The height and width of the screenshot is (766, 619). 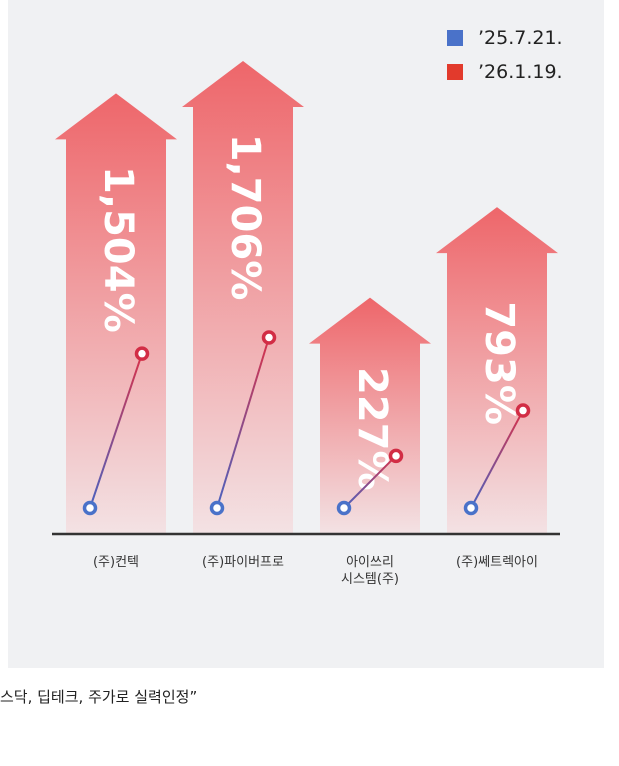 I want to click on x-tick-label: (주)쎄트렉아이, so click(x=497, y=562).